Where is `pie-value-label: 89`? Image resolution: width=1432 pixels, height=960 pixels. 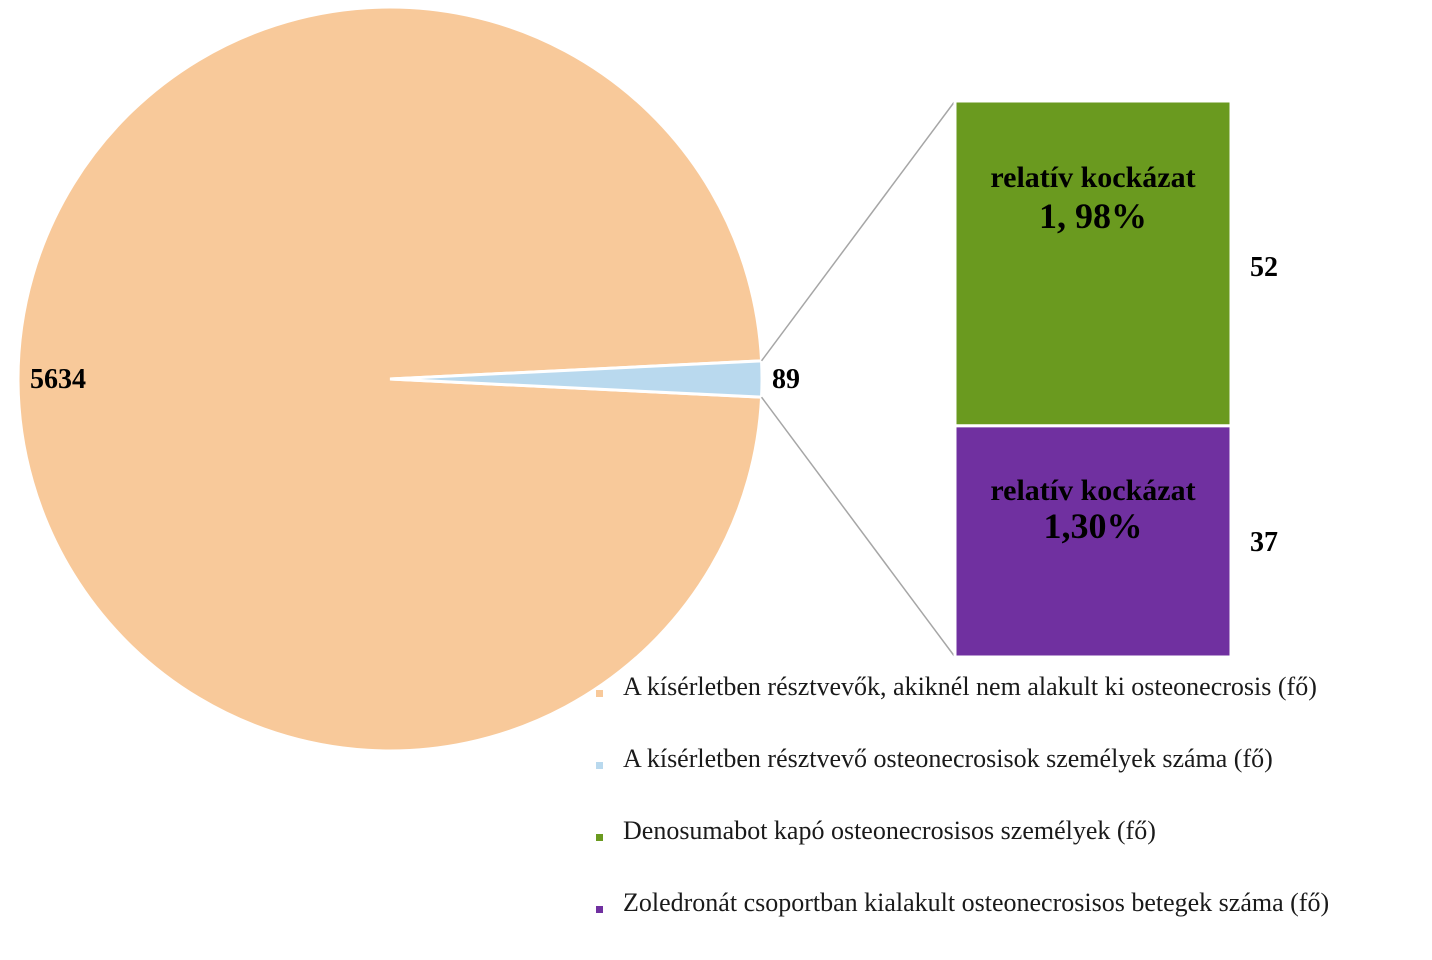 pie-value-label: 89 is located at coordinates (786, 379).